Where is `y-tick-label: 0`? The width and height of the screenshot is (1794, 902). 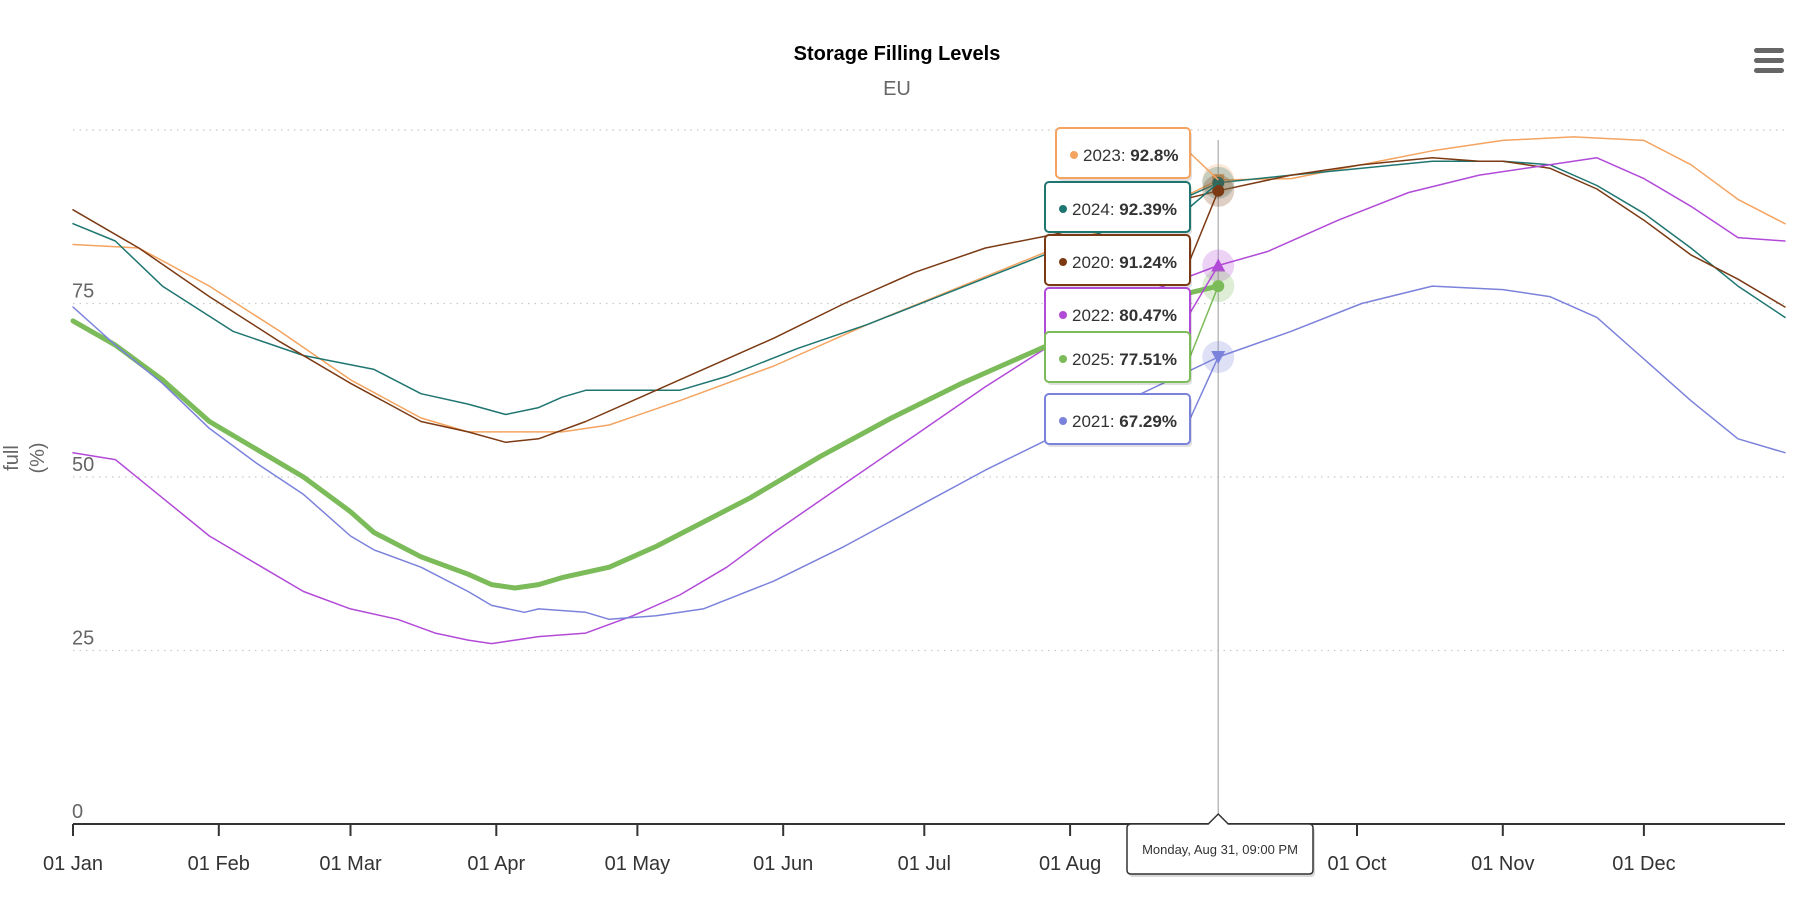
y-tick-label: 0 is located at coordinates (77, 812).